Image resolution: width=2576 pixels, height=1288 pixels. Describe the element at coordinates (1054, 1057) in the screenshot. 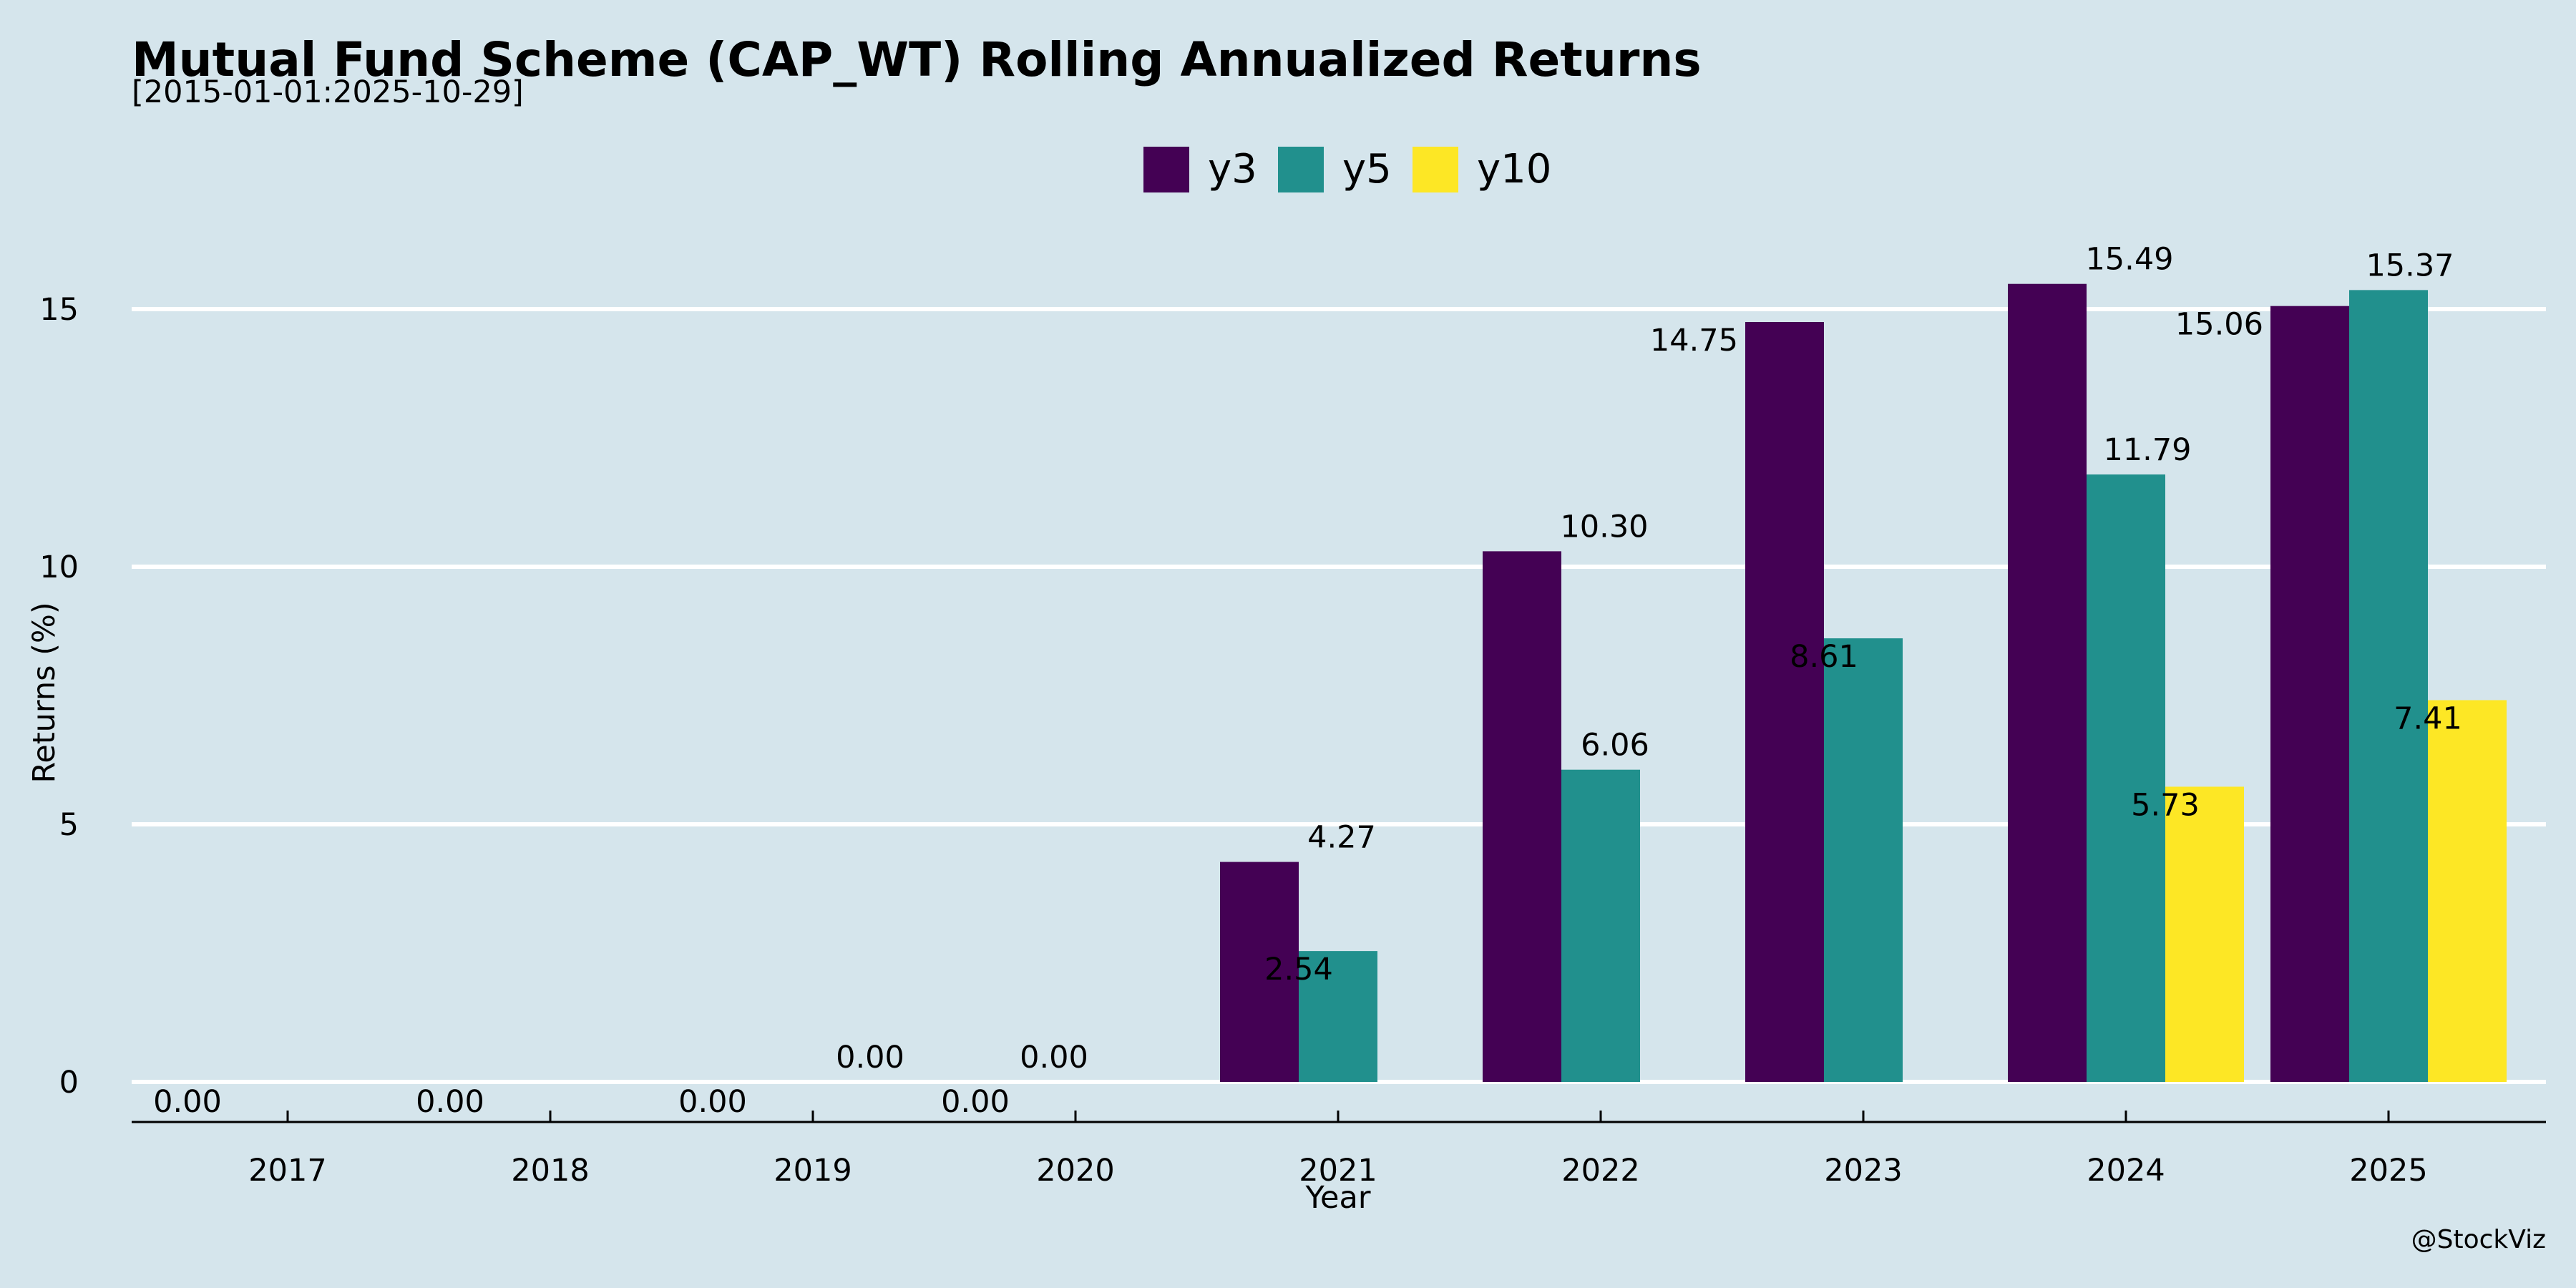

I see `data-label-y5: 0.00` at that location.